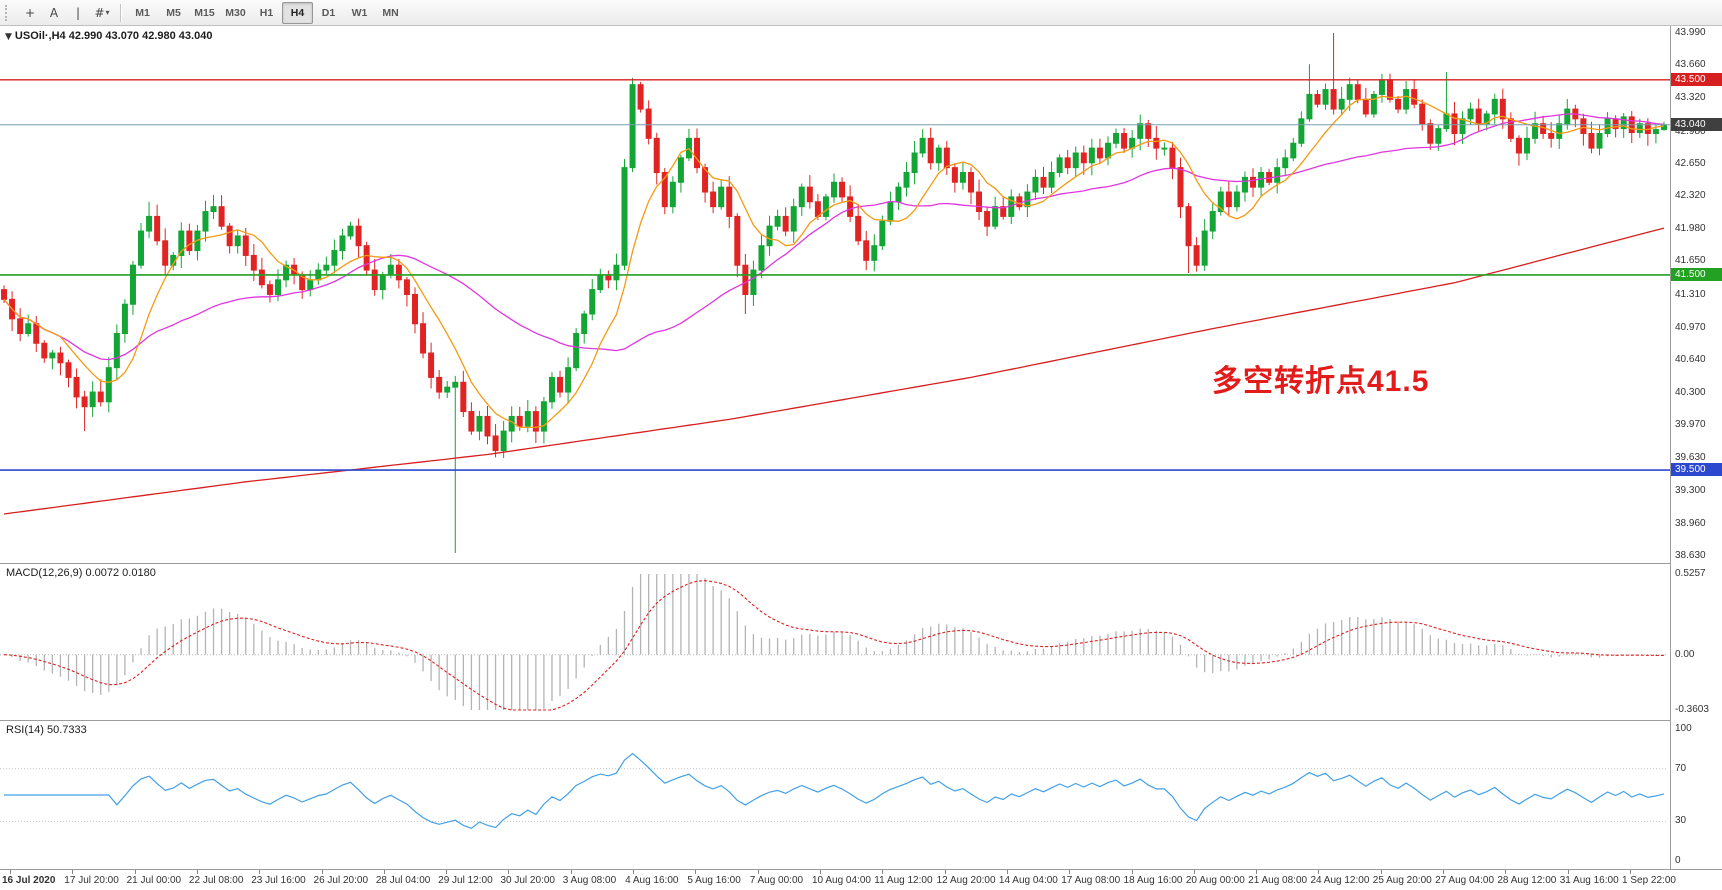 This screenshot has height=890, width=1722. I want to click on price-line-tag: 43.040, so click(1696, 124).